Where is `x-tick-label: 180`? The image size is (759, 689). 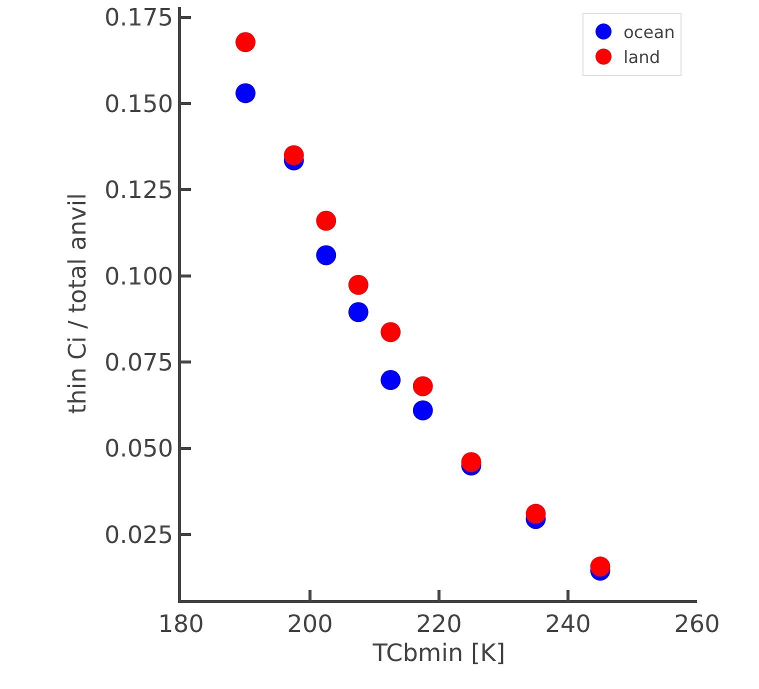
x-tick-label: 180 is located at coordinates (181, 624).